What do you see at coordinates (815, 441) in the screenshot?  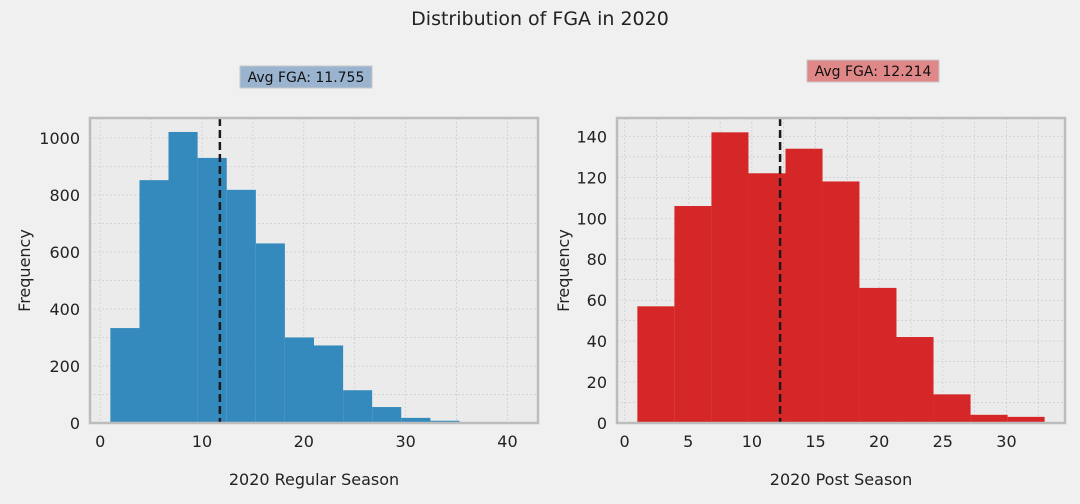 I see `post-x-tick-label: 15` at bounding box center [815, 441].